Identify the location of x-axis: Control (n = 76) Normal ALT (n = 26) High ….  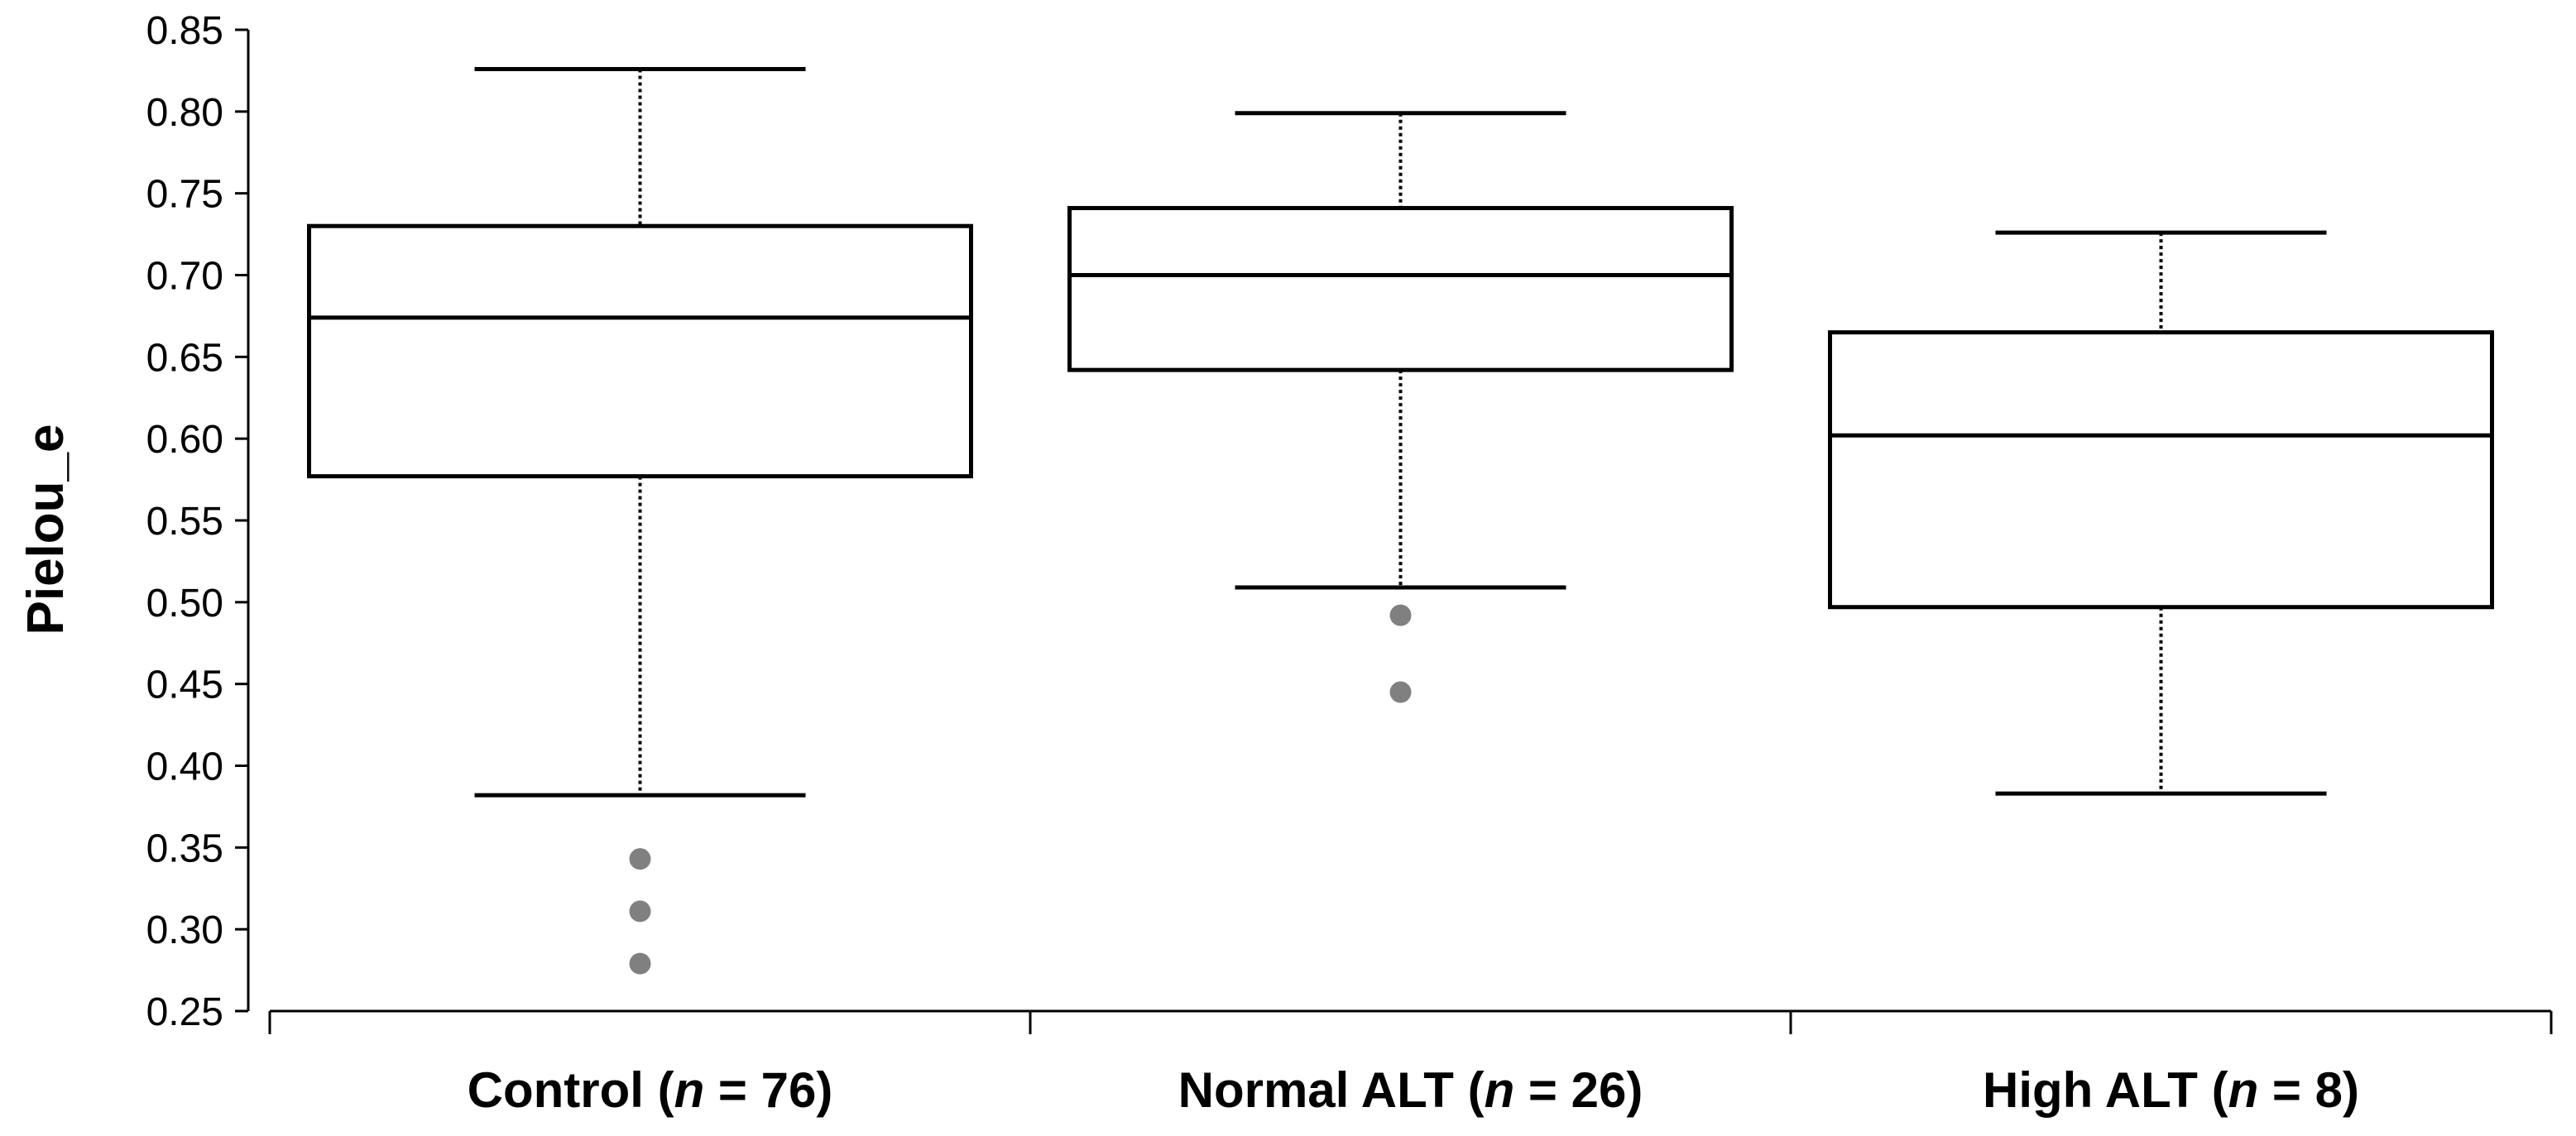
(1410, 1063).